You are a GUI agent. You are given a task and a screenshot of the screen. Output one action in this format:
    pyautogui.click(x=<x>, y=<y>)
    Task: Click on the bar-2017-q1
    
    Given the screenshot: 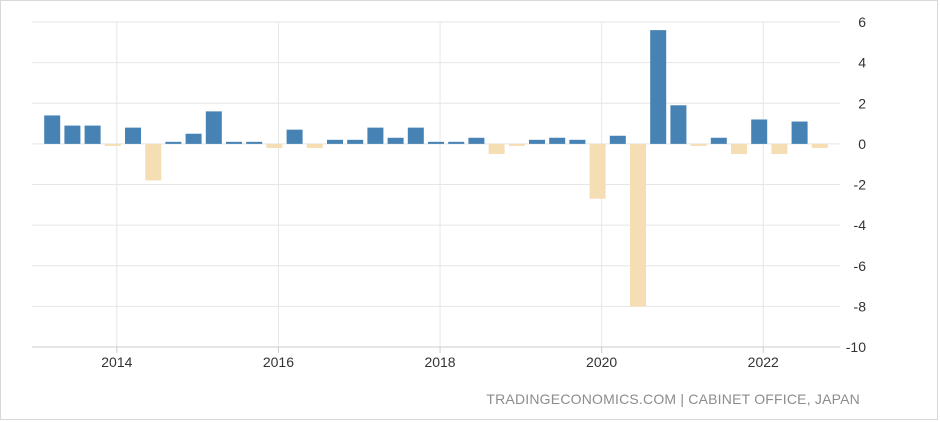 What is the action you would take?
    pyautogui.click(x=375, y=135)
    